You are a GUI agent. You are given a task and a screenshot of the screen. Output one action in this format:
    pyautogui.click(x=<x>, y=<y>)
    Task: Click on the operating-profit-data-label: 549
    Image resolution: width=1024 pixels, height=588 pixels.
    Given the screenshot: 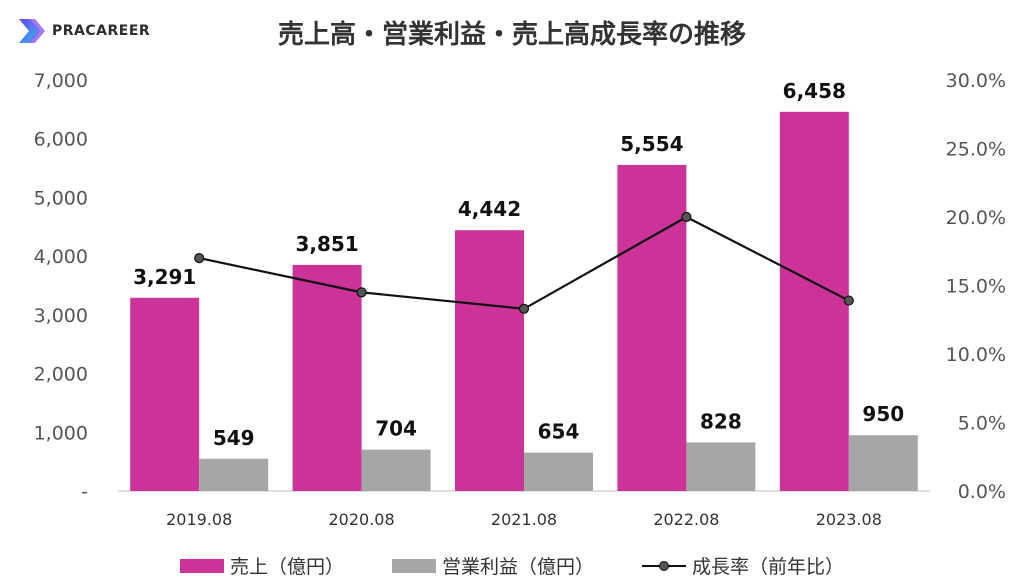 What is the action you would take?
    pyautogui.click(x=234, y=438)
    